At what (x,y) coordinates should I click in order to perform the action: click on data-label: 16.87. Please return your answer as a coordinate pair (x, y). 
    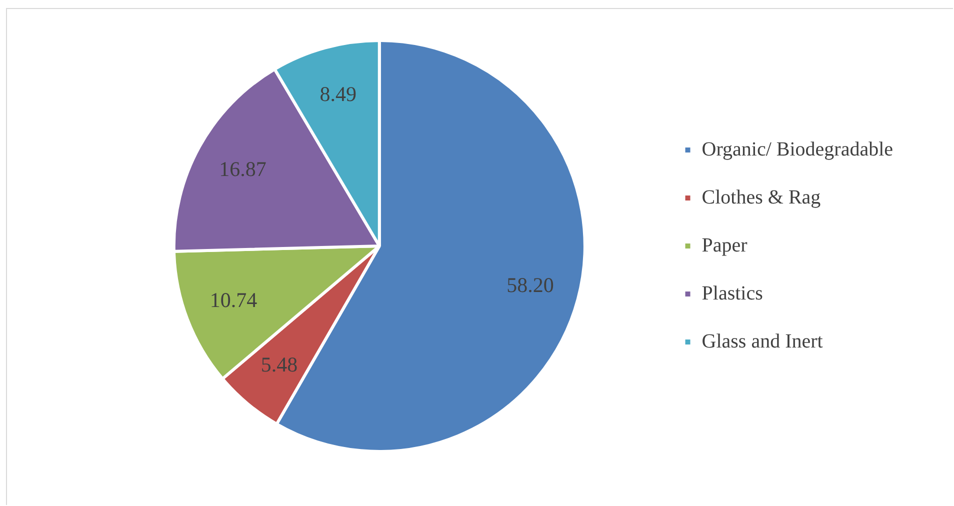
    Looking at the image, I should click on (242, 168).